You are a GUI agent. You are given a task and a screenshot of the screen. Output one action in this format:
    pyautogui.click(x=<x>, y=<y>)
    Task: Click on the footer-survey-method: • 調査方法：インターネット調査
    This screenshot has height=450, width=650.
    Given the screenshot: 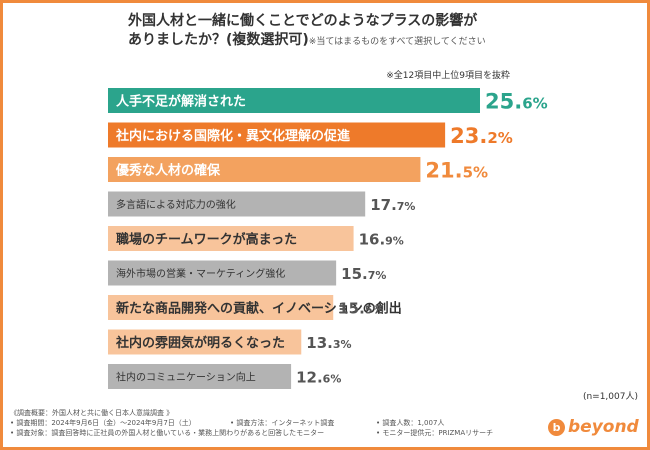 What is the action you would take?
    pyautogui.click(x=282, y=423)
    